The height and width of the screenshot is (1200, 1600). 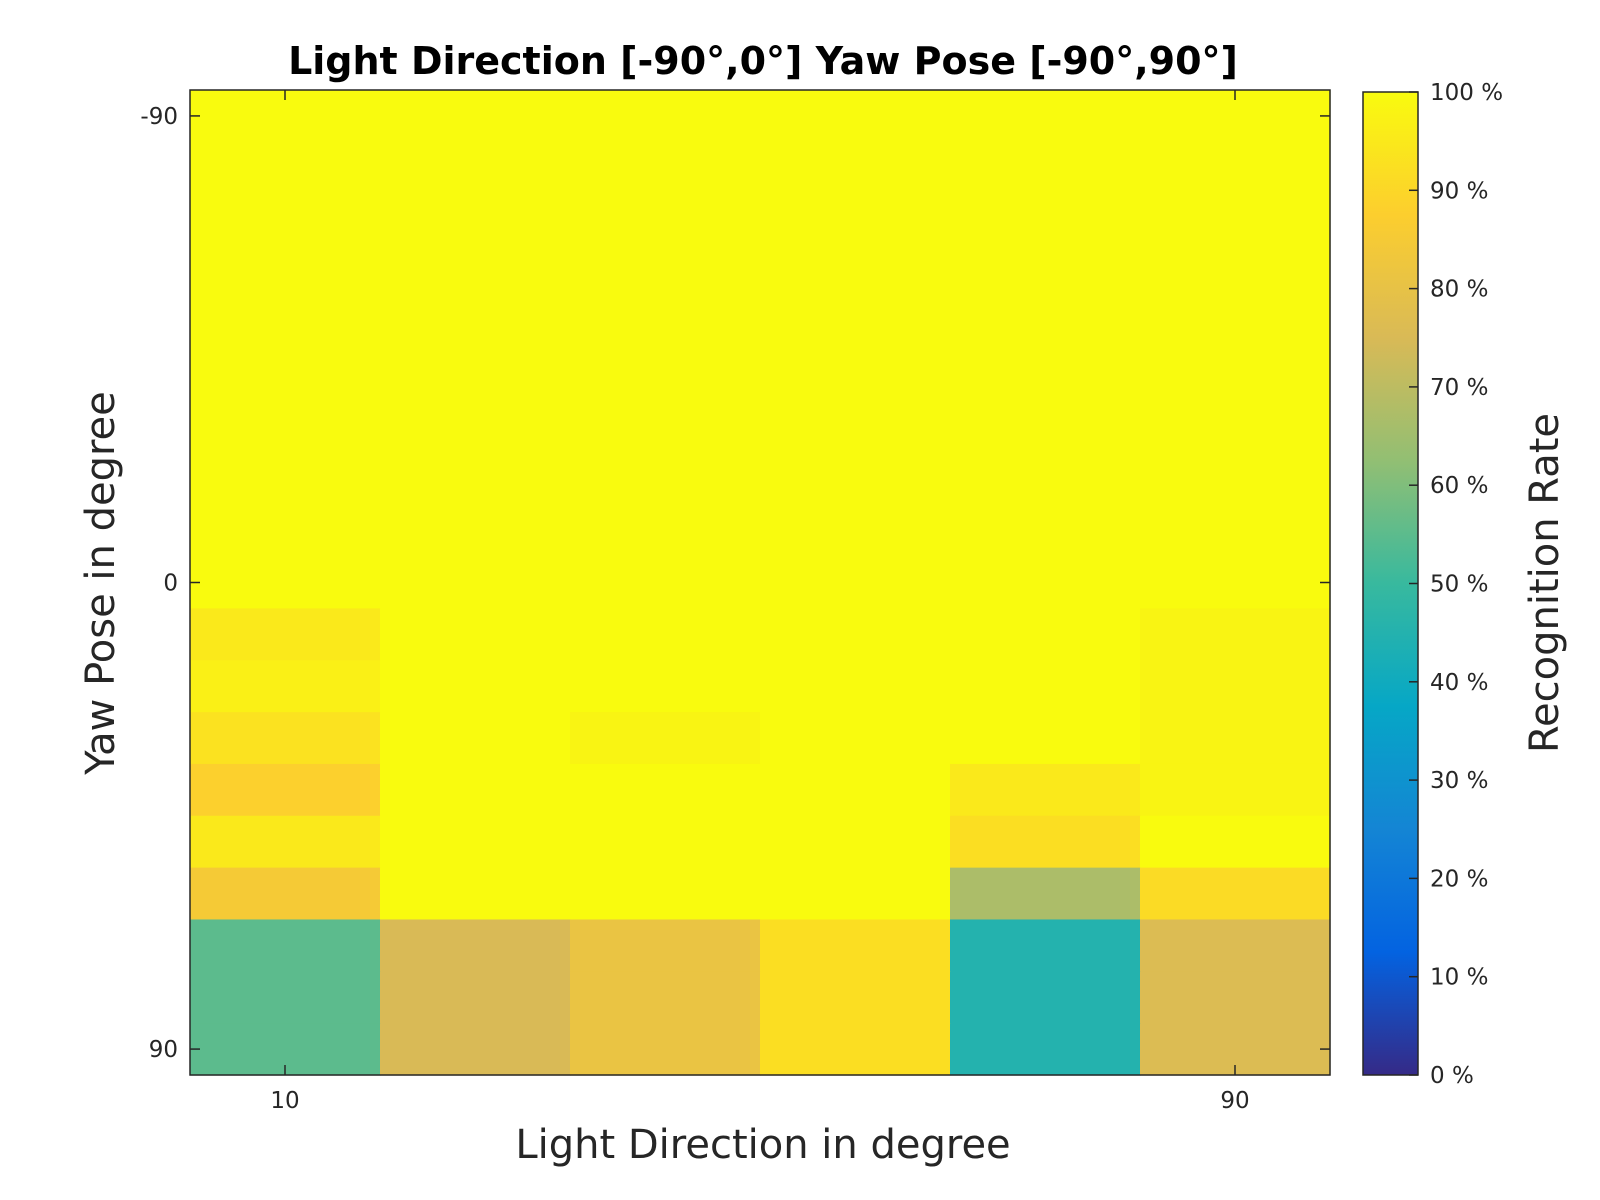 I want to click on colorbar-gradient, so click(x=1390, y=583).